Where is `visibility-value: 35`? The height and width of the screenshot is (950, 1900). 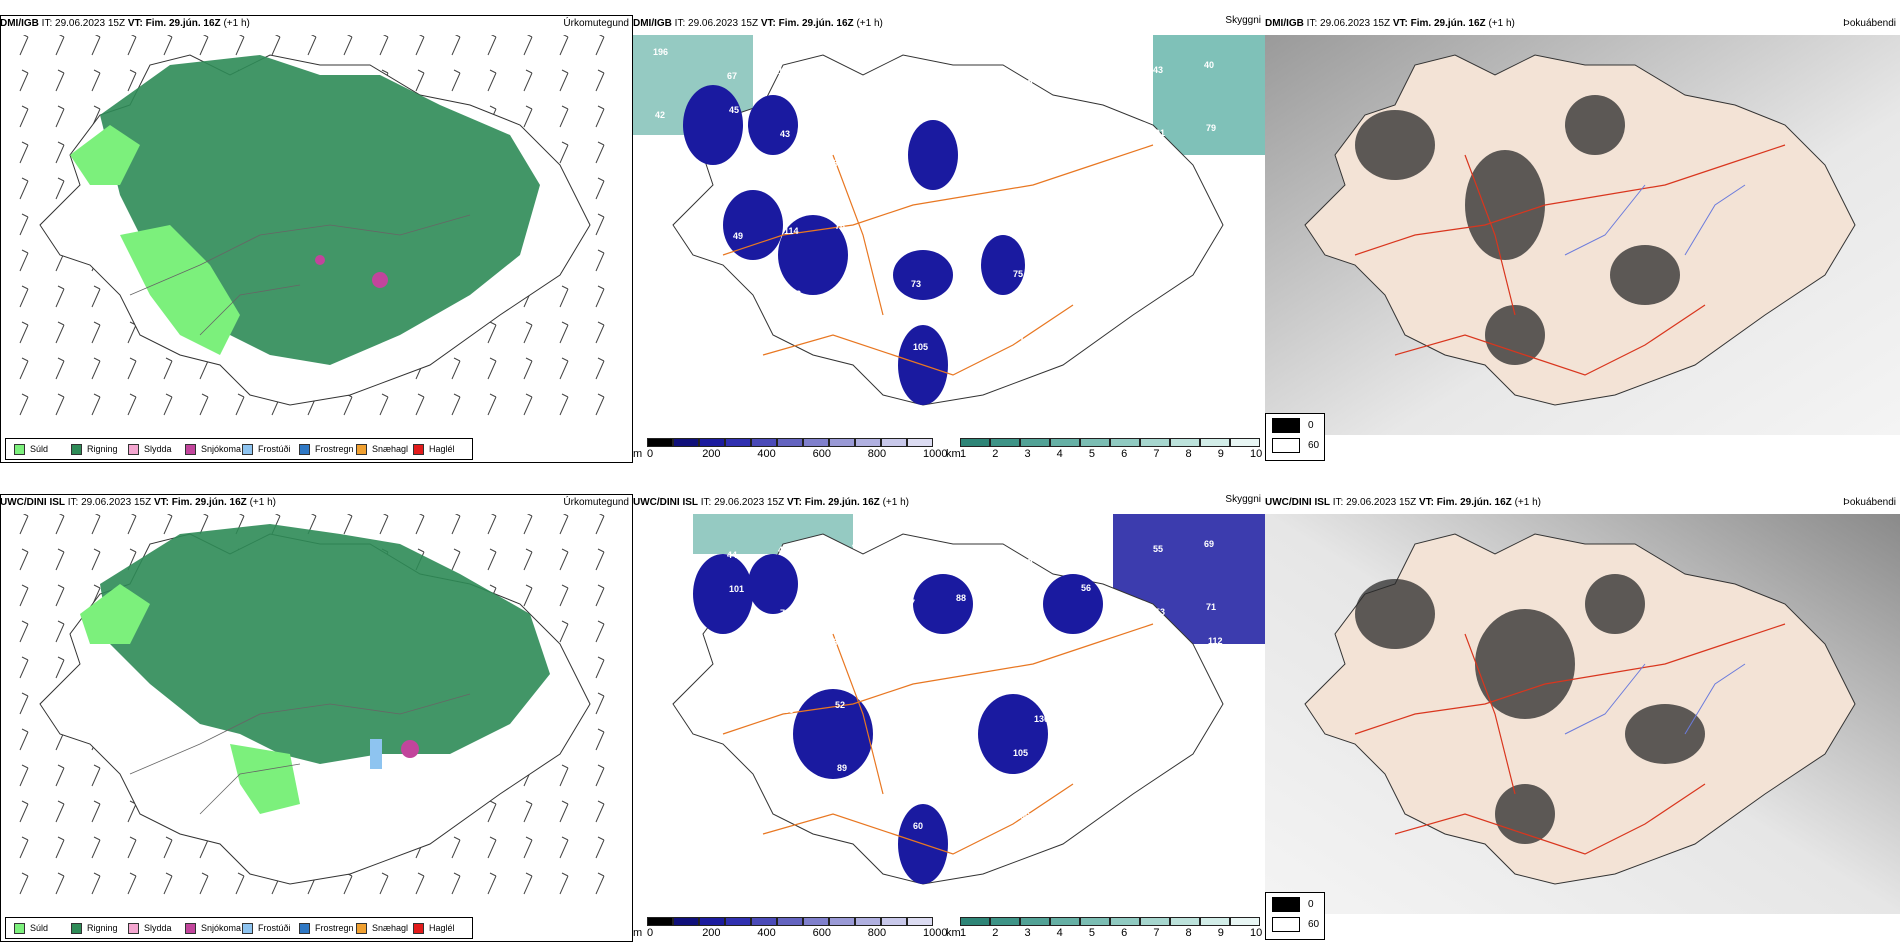
visibility-value: 35 is located at coordinates (1094, 811).